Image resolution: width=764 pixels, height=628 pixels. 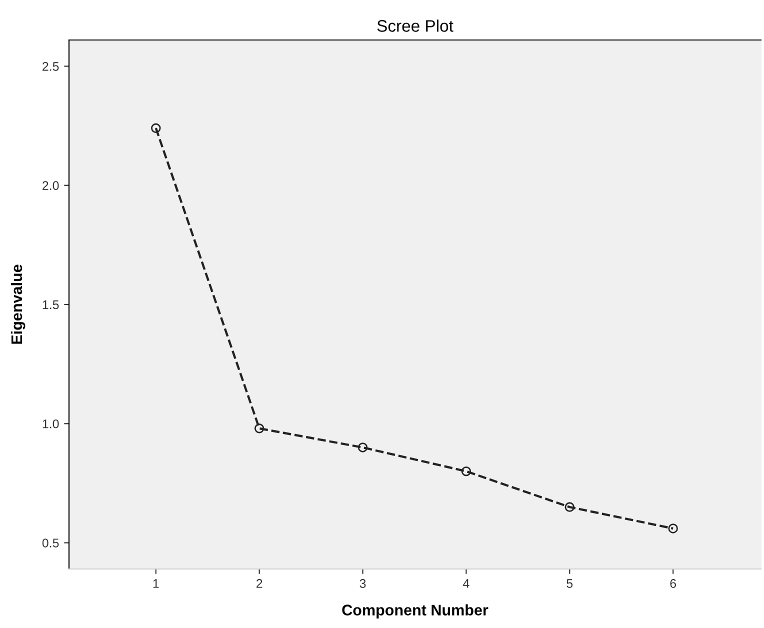 What do you see at coordinates (50, 66) in the screenshot?
I see `y-tick-label: 2.5` at bounding box center [50, 66].